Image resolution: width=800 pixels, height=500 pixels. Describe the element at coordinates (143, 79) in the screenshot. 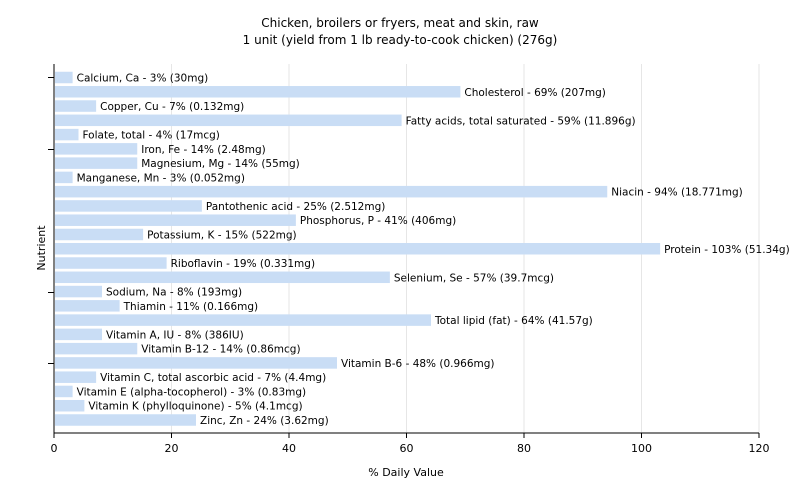

I see `bar-label: Calcium, Ca - 3% (30mg)` at that location.